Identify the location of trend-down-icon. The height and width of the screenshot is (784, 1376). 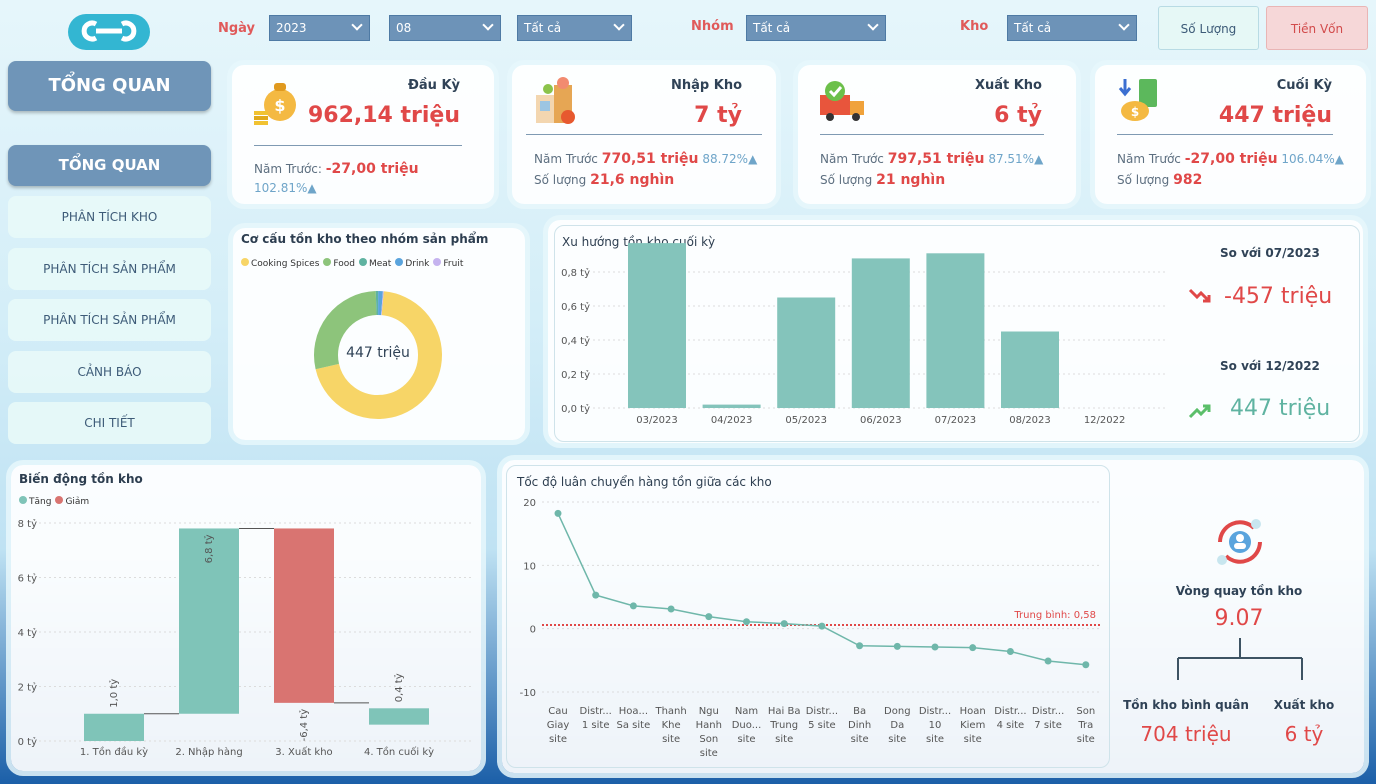
(1199, 295).